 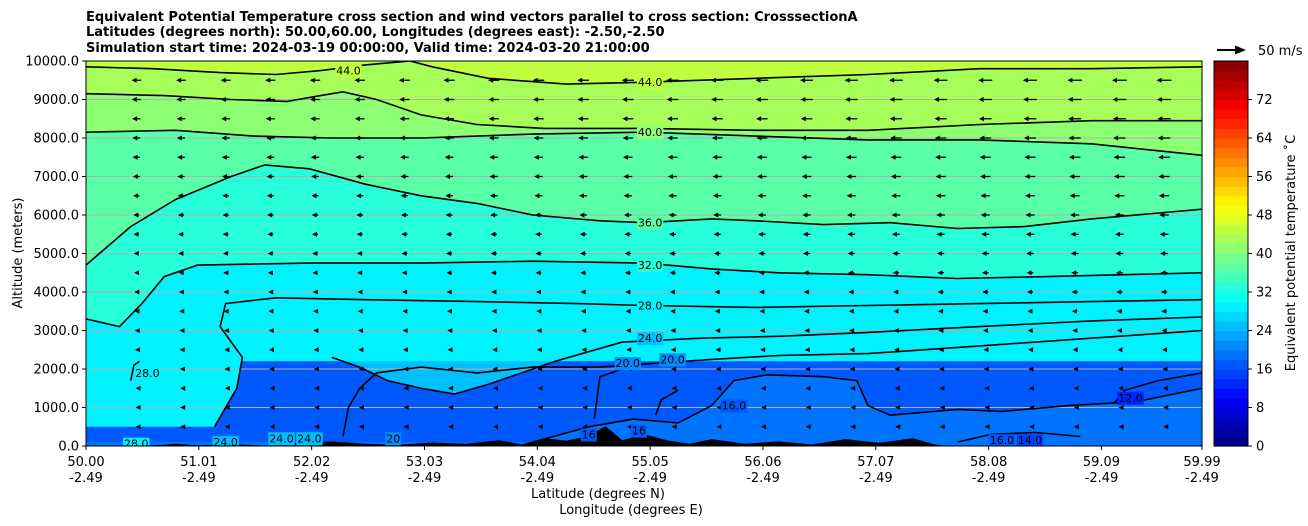 What do you see at coordinates (1264, 139) in the screenshot?
I see `colorbar-tick-label: 64` at bounding box center [1264, 139].